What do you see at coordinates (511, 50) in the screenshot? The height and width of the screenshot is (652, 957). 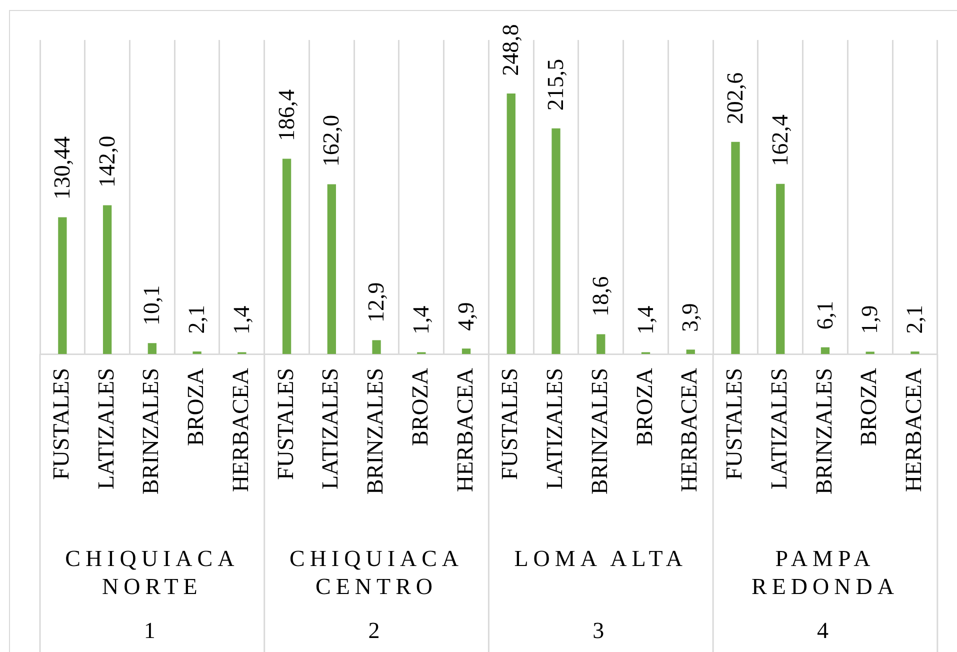 I see `data-label: 248,8` at bounding box center [511, 50].